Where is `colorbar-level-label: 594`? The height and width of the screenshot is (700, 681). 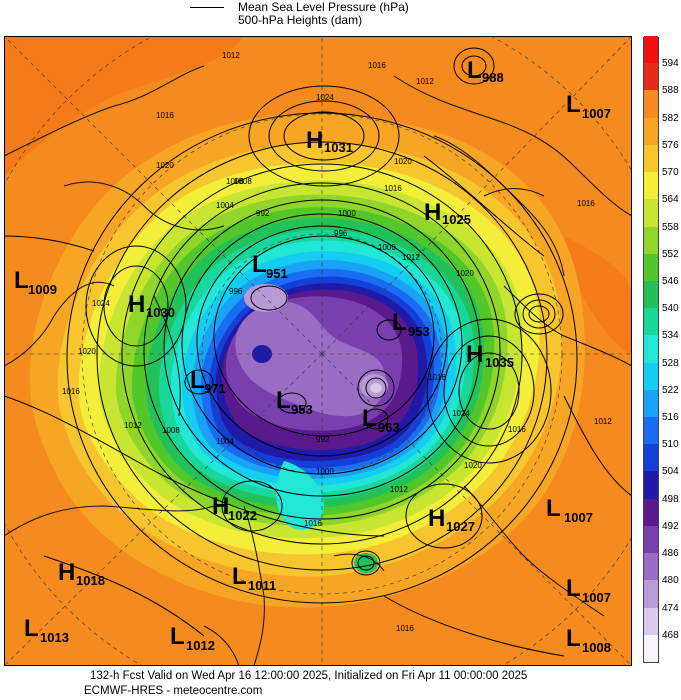 colorbar-level-label: 594 is located at coordinates (670, 64).